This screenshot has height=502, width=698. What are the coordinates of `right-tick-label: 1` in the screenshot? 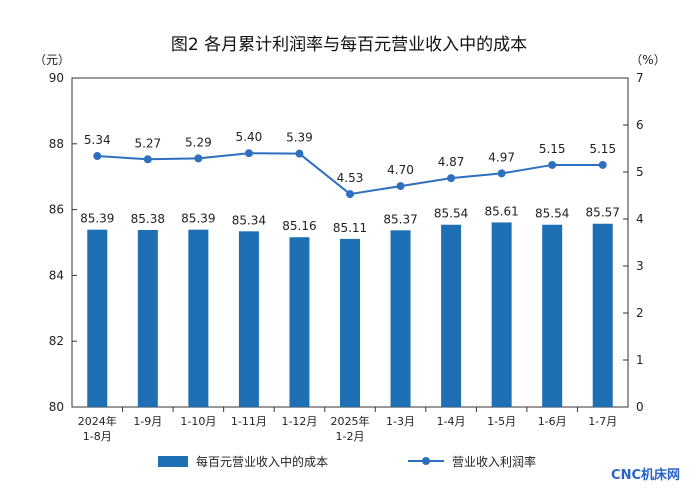 It's located at (640, 360).